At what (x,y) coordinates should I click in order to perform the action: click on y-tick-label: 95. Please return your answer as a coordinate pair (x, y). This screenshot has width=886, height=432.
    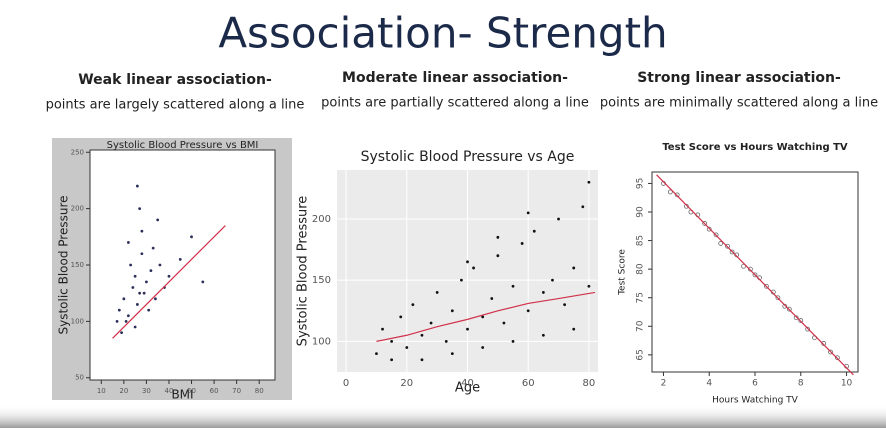
    Looking at the image, I should click on (641, 183).